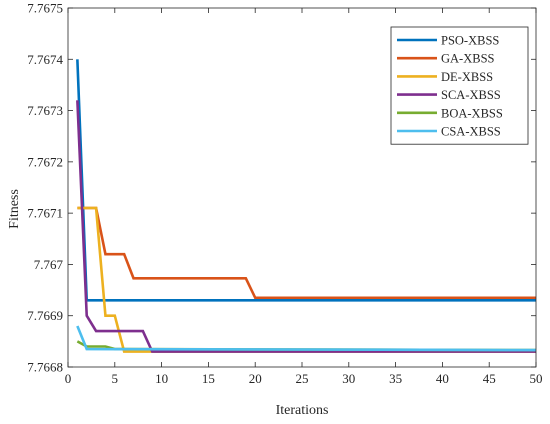 This screenshot has height=424, width=550. What do you see at coordinates (68, 378) in the screenshot?
I see `x-tick-label: 0` at bounding box center [68, 378].